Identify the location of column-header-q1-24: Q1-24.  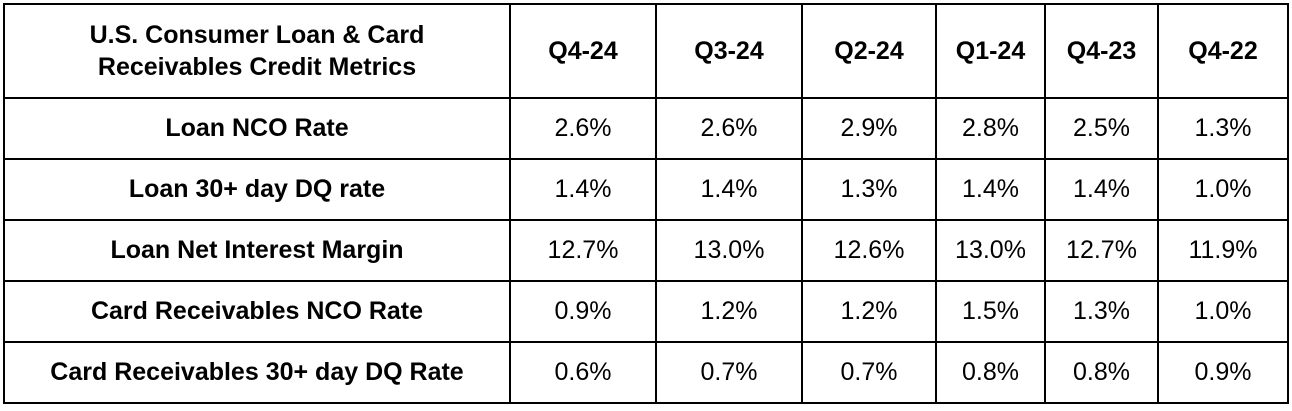
(990, 51).